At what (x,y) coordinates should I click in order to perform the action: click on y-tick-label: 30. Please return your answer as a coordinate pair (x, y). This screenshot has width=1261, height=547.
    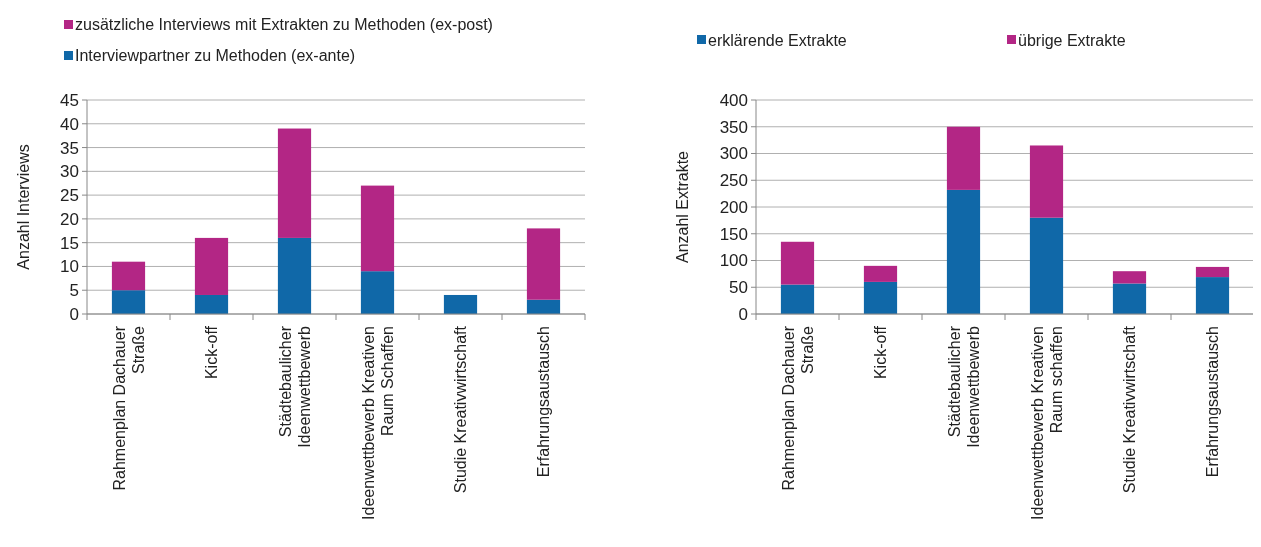
    Looking at the image, I should click on (69, 172).